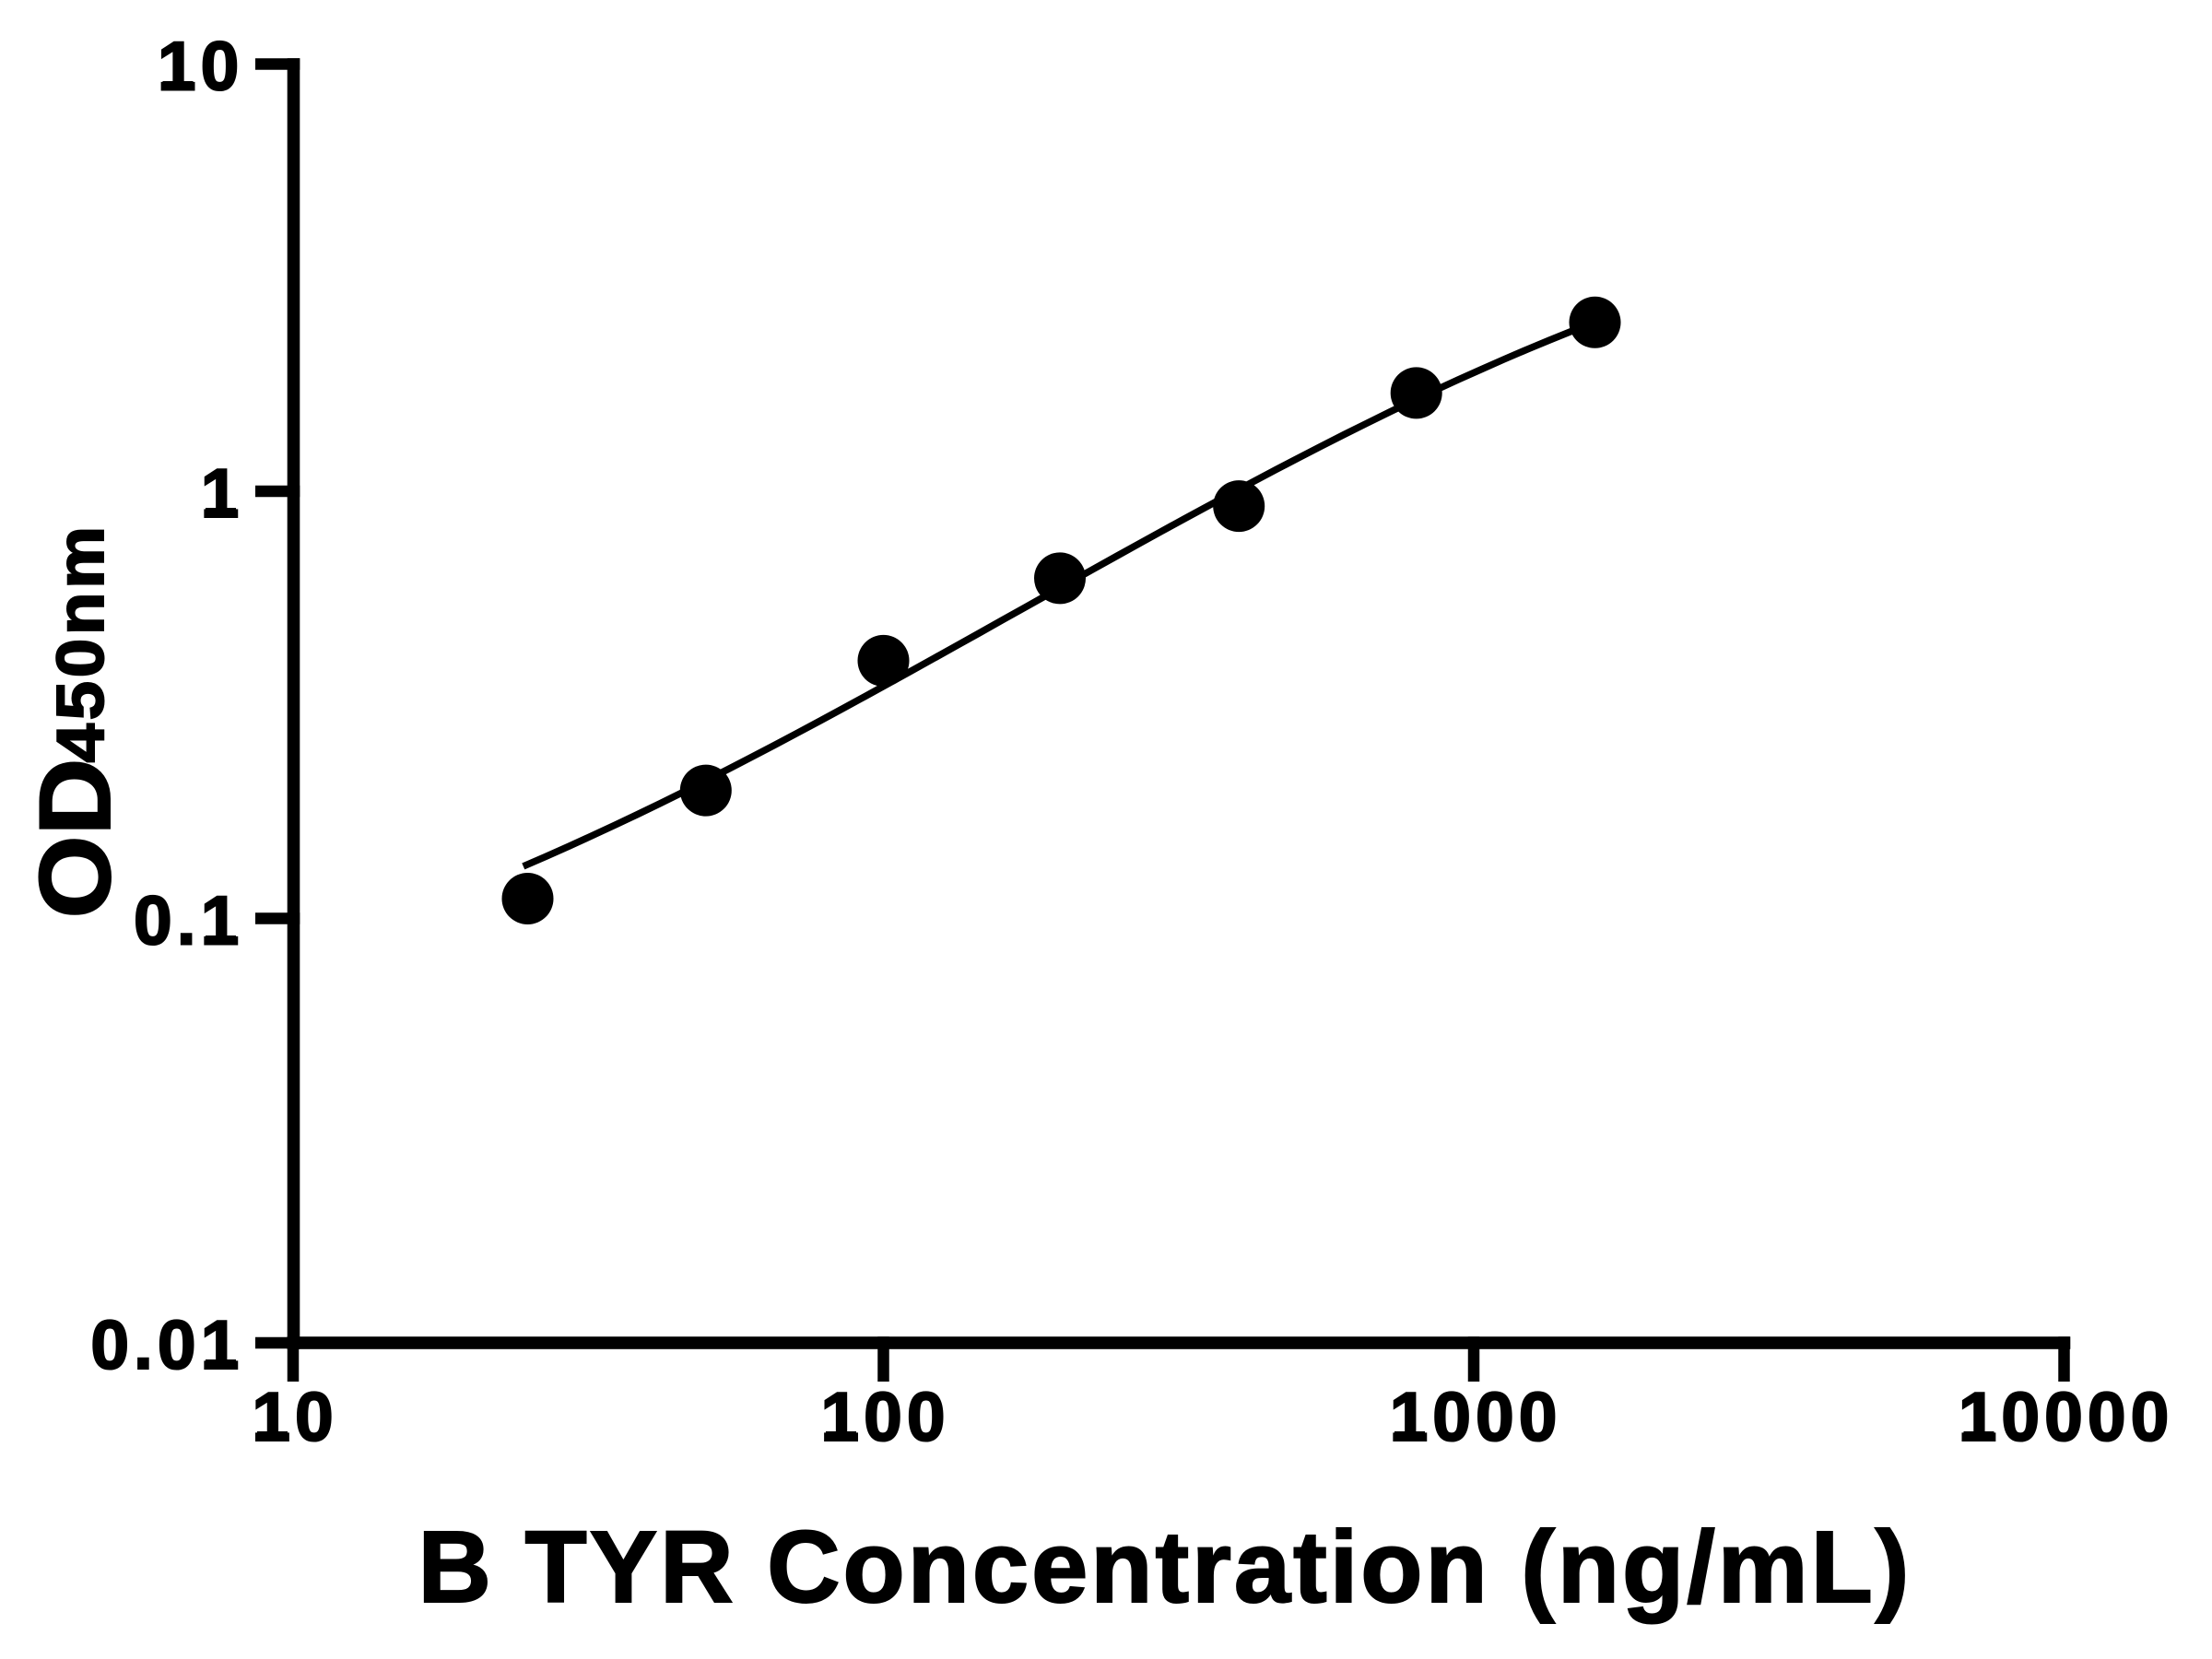 This screenshot has width=2212, height=1659. I want to click on svg-text: 100, so click(884, 1416).